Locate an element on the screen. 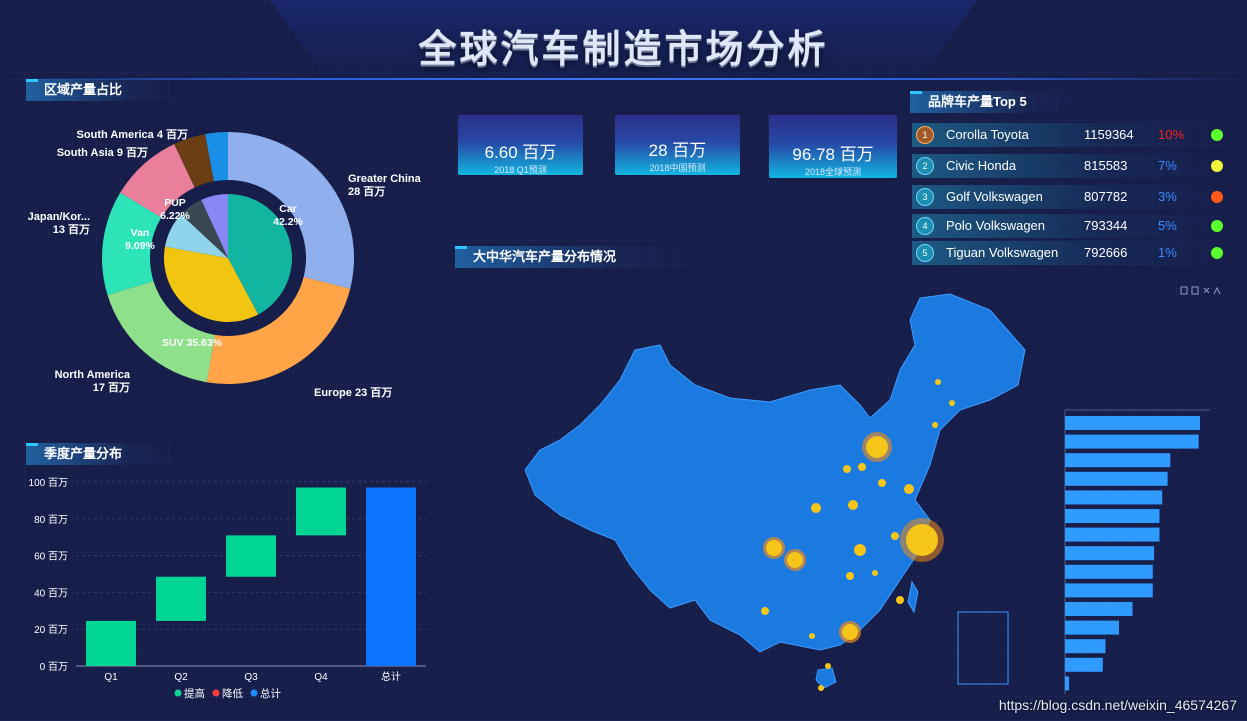 This screenshot has width=1247, height=721. zoom-icon is located at coordinates (1206, 290).